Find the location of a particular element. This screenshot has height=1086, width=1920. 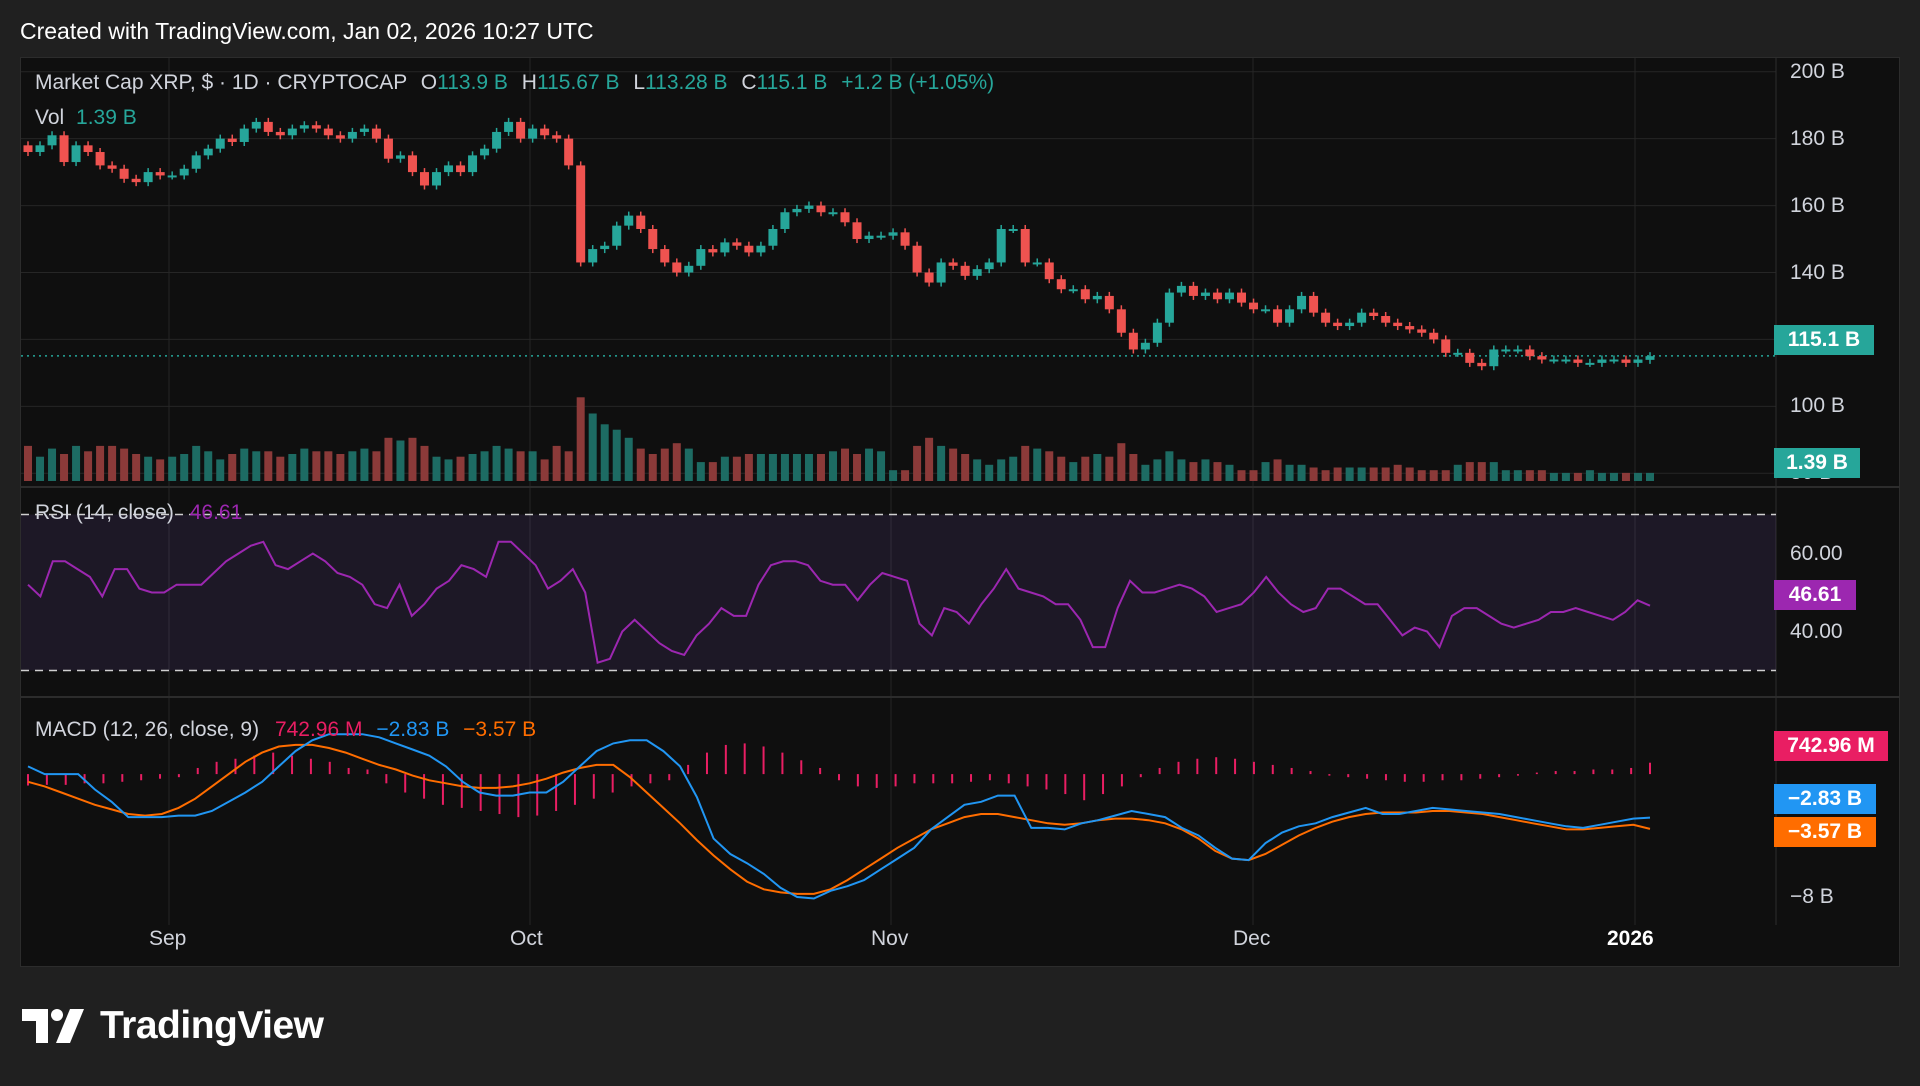

price-axis-label: 180 B is located at coordinates (1817, 138).